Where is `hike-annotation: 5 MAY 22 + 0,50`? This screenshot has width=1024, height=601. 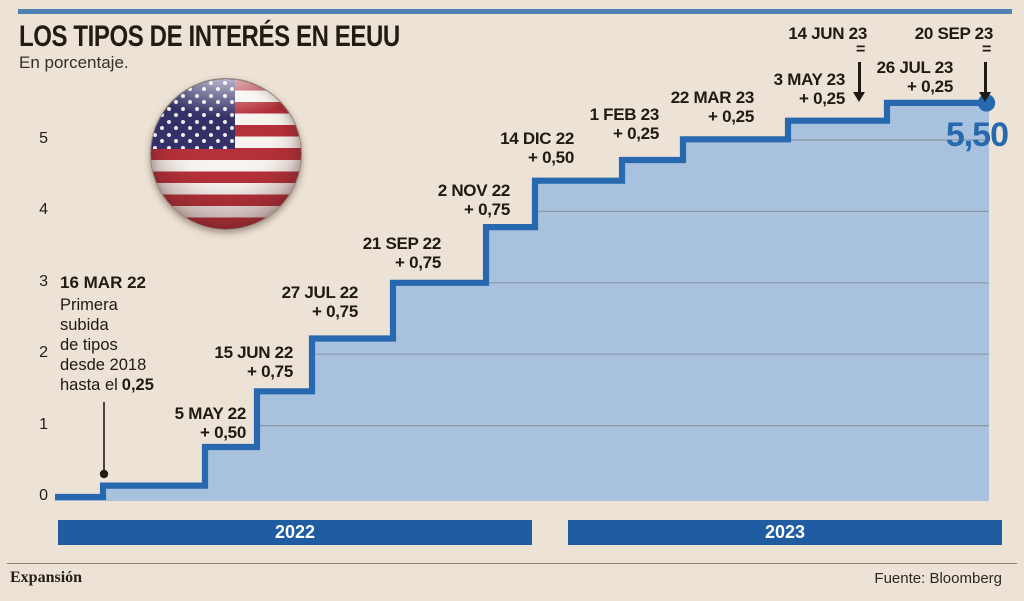
hike-annotation: 5 MAY 22 + 0,50 is located at coordinates (210, 423).